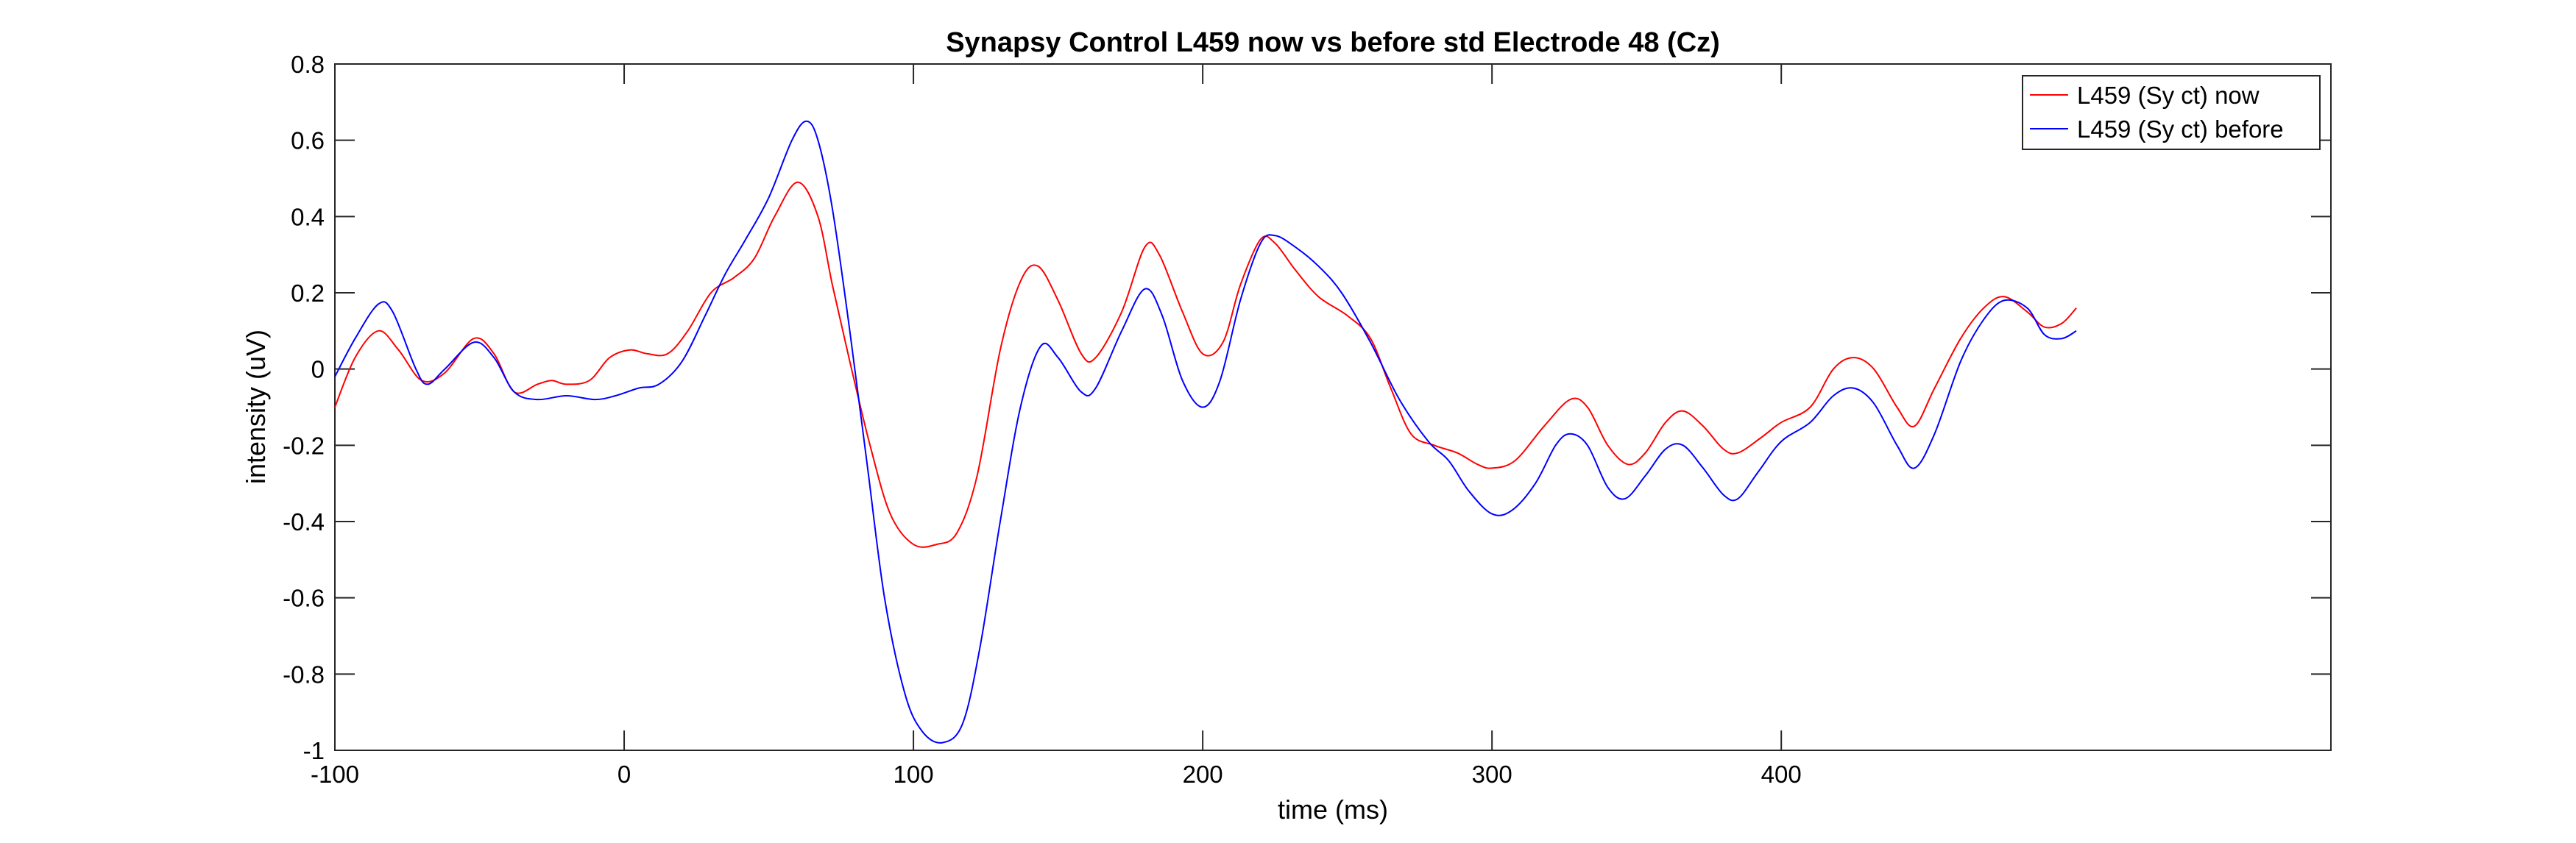 This screenshot has height=843, width=2576. Describe the element at coordinates (2168, 95) in the screenshot. I see `legend-label-now: L459 (Sy ct) now` at that location.